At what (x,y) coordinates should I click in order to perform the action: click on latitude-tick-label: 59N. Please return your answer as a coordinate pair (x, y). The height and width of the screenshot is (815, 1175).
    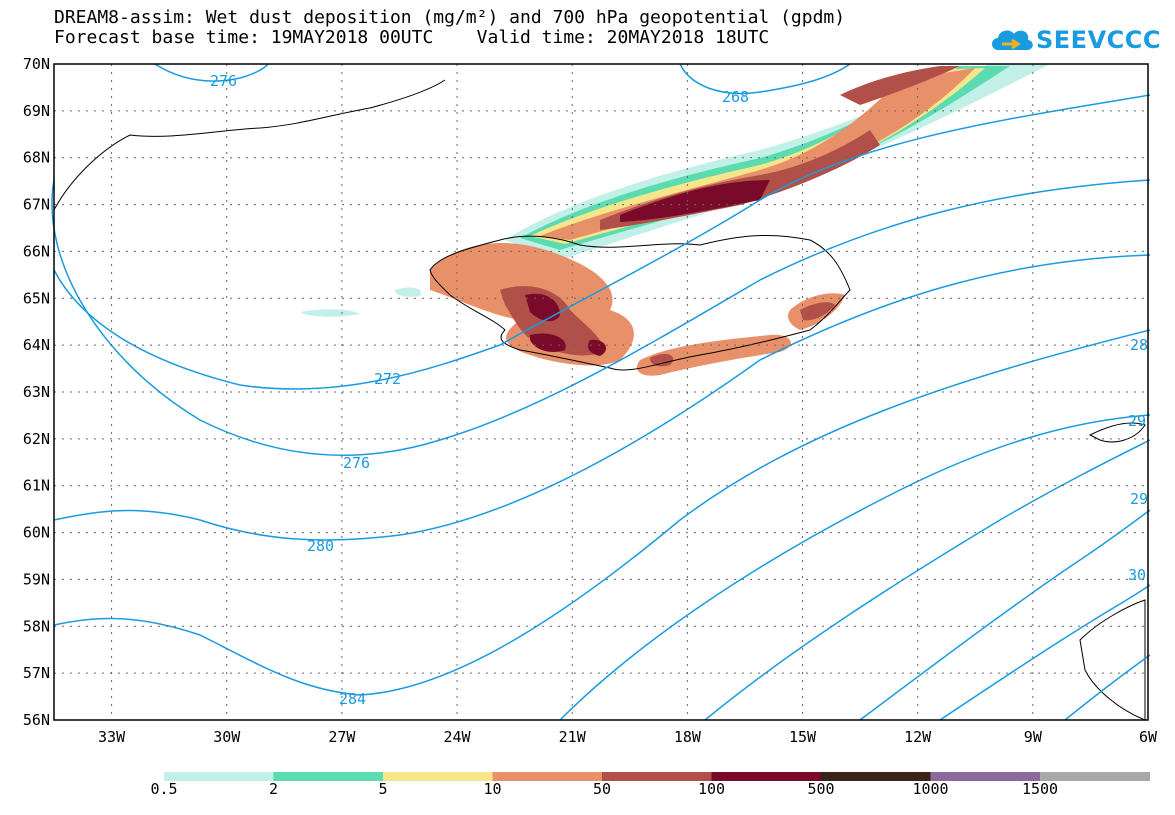
    Looking at the image, I should click on (36, 579).